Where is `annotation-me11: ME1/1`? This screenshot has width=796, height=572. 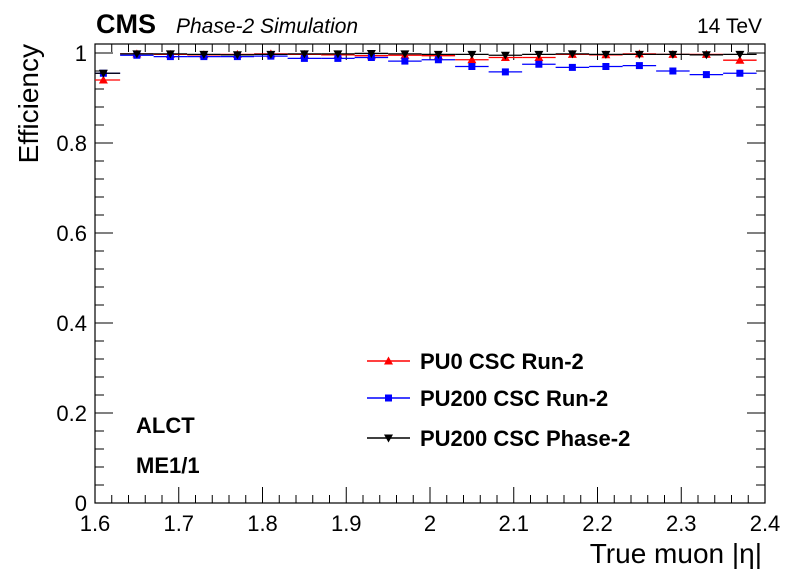
annotation-me11: ME1/1 is located at coordinates (168, 465).